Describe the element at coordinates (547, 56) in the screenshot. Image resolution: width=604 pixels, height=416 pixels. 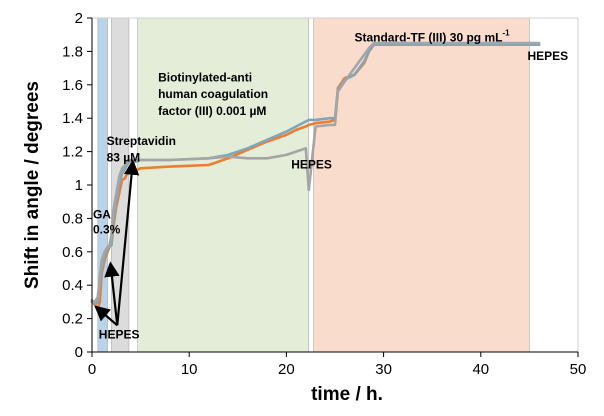
I see `annotation-9: HEPES` at that location.